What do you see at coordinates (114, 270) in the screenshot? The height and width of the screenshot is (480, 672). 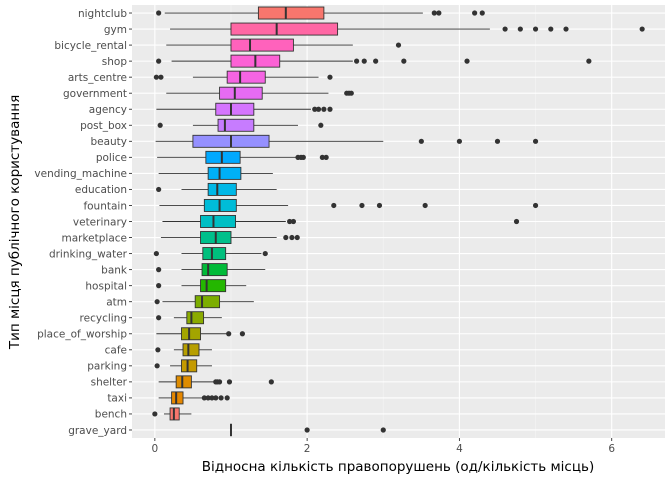 I see `y-tick-label: bank` at bounding box center [114, 270].